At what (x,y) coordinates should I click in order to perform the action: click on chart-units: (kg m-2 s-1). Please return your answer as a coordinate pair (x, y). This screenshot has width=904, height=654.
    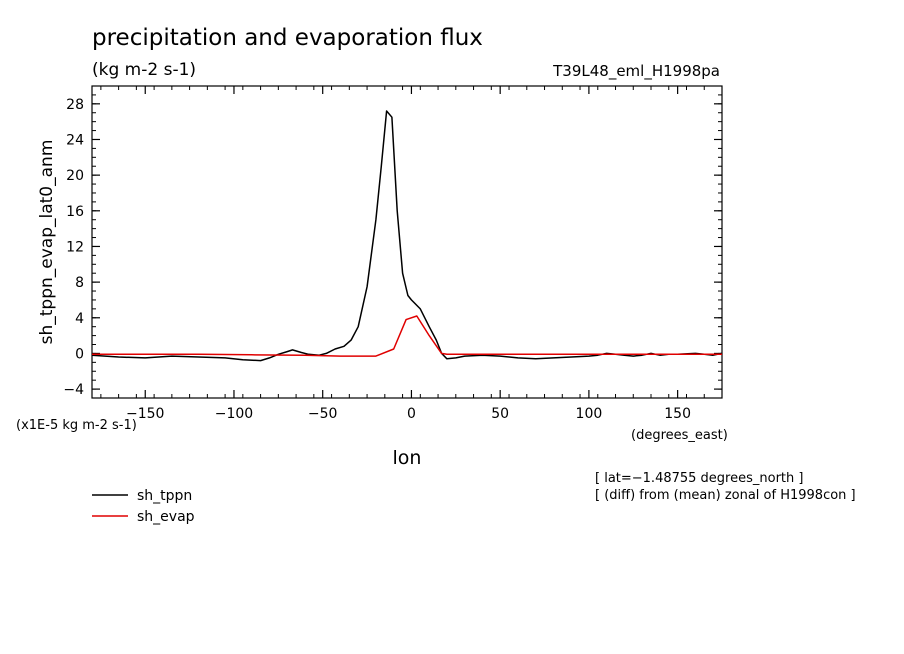
    Looking at the image, I should click on (144, 70).